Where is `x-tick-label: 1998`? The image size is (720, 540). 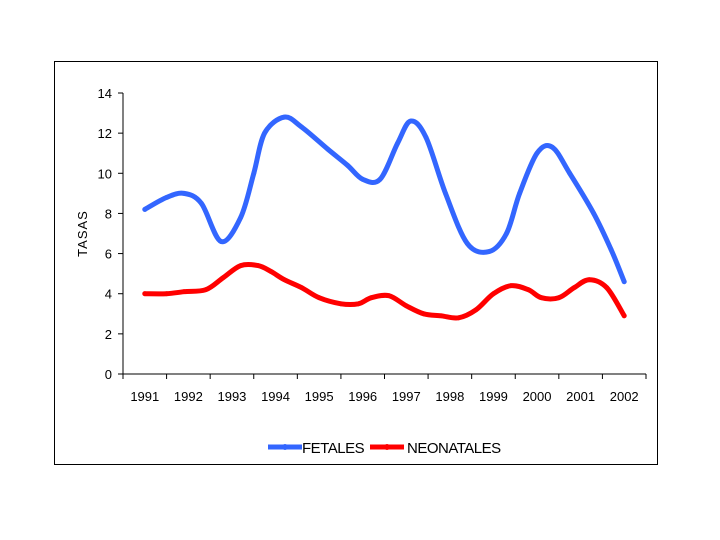 x-tick-label: 1998 is located at coordinates (449, 396).